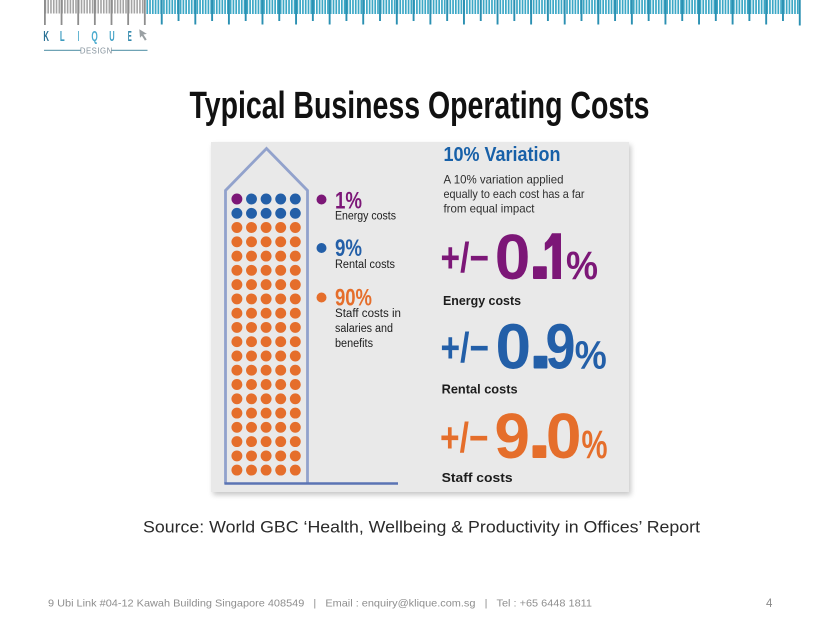  What do you see at coordinates (348, 201) in the screenshot?
I see `svg-text: 1%` at bounding box center [348, 201].